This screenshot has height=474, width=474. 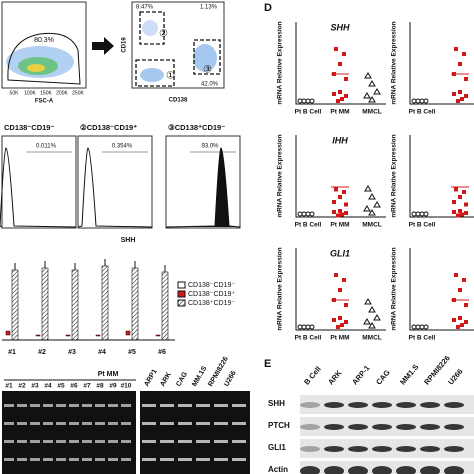 What do you see at coordinates (210, 147) in the screenshot?
I see `gate-percent: 93.0%` at bounding box center [210, 147].